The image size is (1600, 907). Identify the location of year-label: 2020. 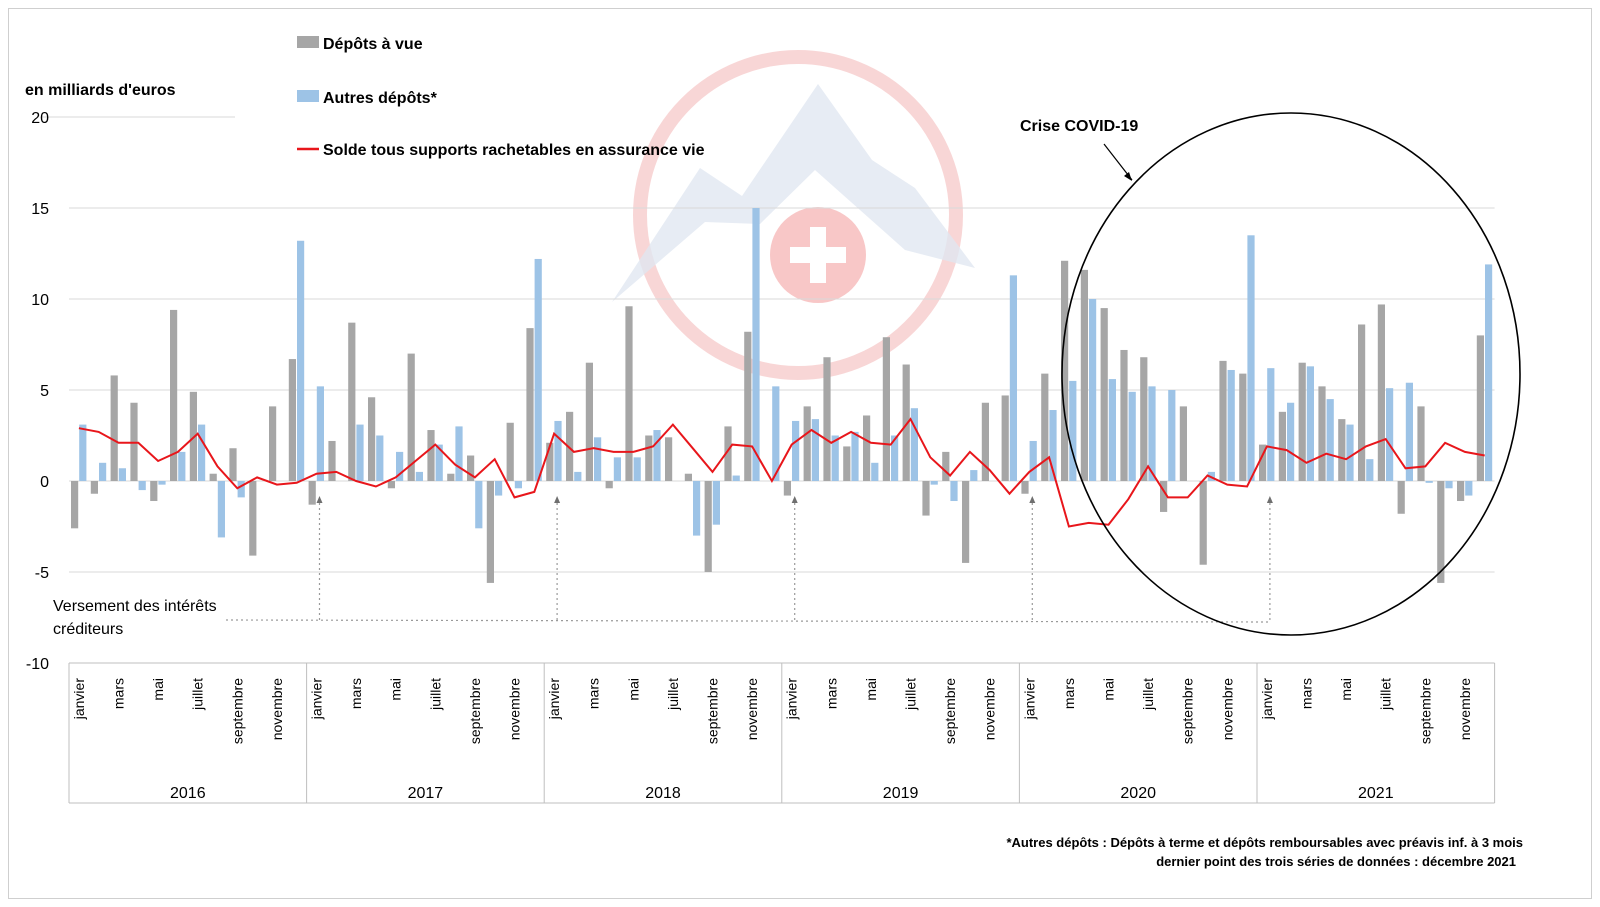
(1138, 793).